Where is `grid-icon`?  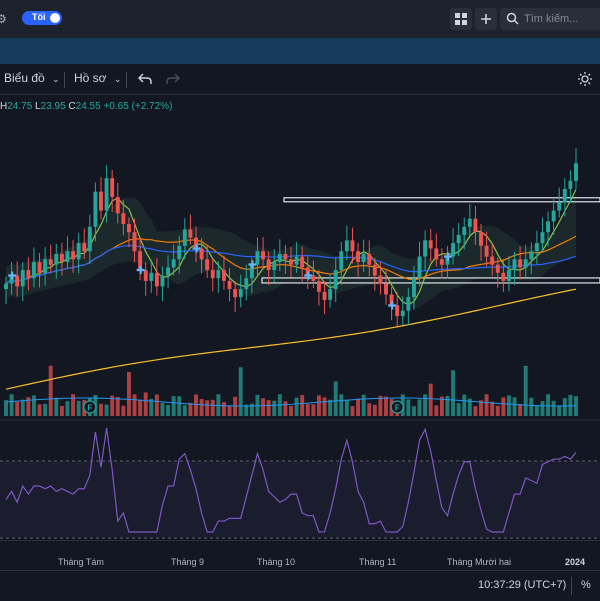 grid-icon is located at coordinates (461, 19).